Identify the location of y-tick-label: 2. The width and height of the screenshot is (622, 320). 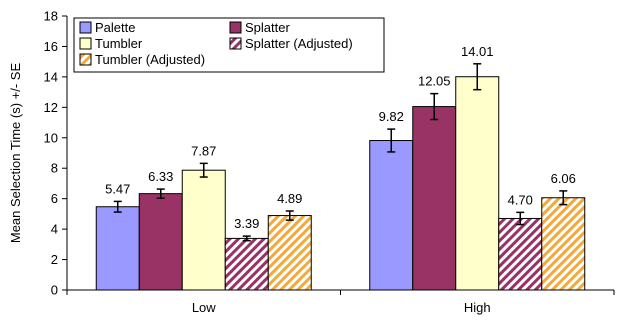
(54, 259).